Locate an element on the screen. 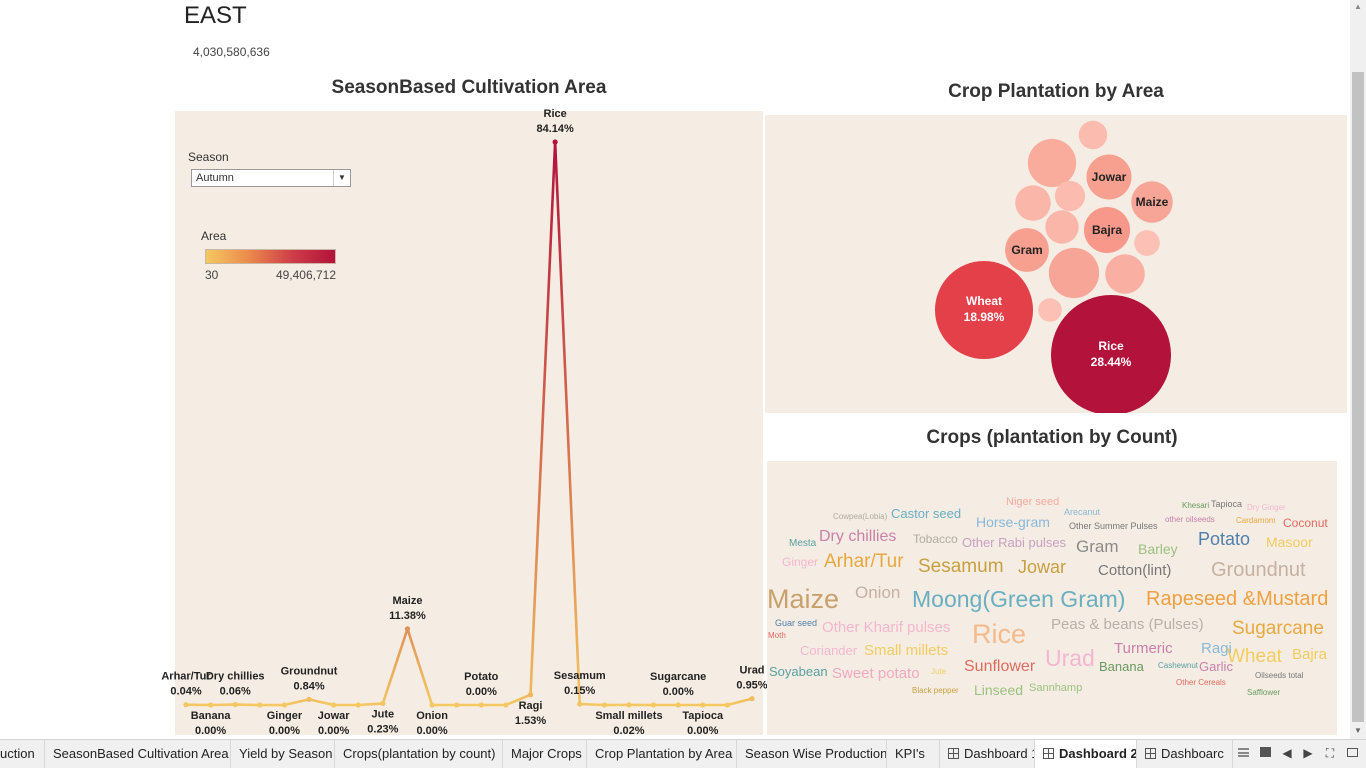 Image resolution: width=1366 pixels, height=768 pixels. wordcloud-word: Sugarcane is located at coordinates (1278, 628).